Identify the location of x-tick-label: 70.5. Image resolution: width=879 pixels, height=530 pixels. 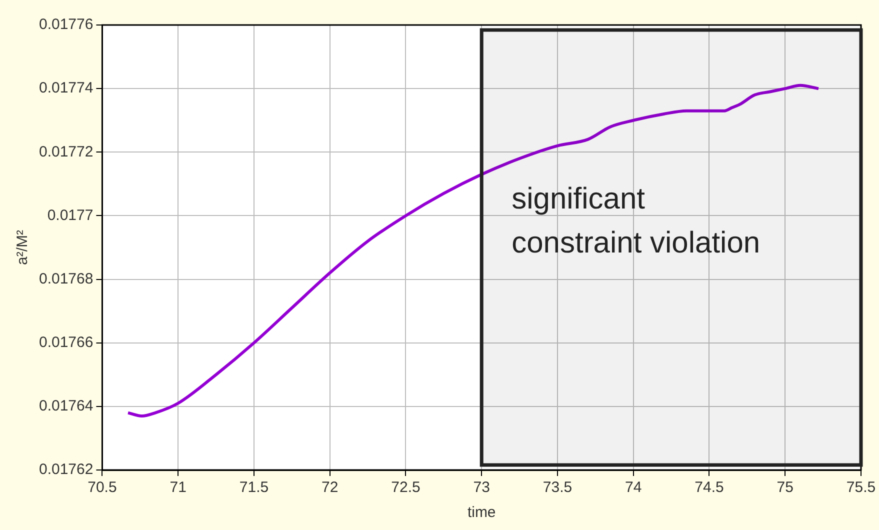
(102, 487).